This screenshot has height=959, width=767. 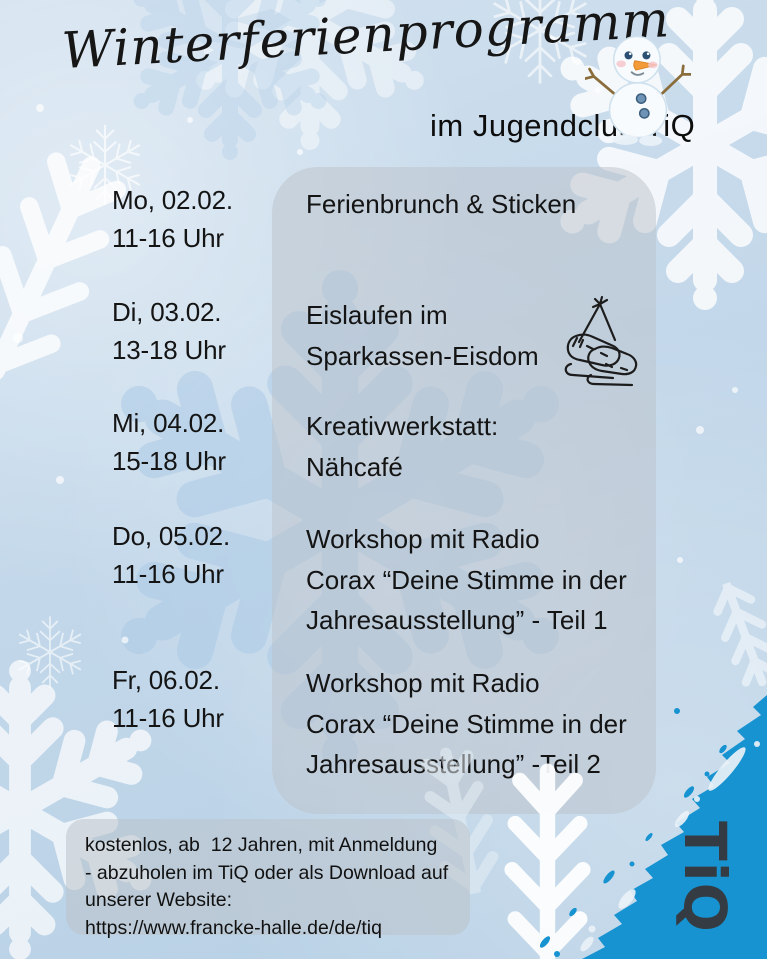 I want to click on brush-specks, so click(x=633, y=832).